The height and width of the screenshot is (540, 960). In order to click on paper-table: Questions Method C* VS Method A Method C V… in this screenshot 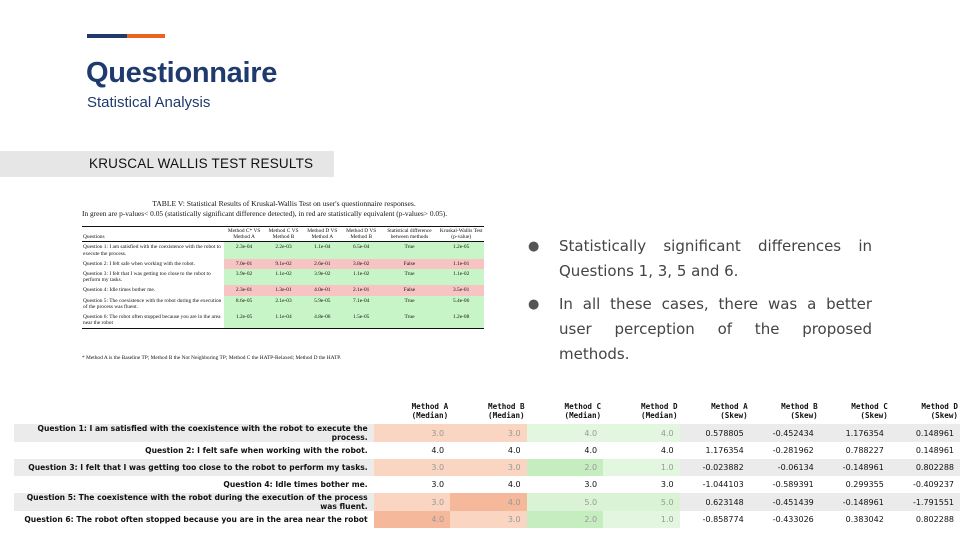, I will do `click(283, 278)`.